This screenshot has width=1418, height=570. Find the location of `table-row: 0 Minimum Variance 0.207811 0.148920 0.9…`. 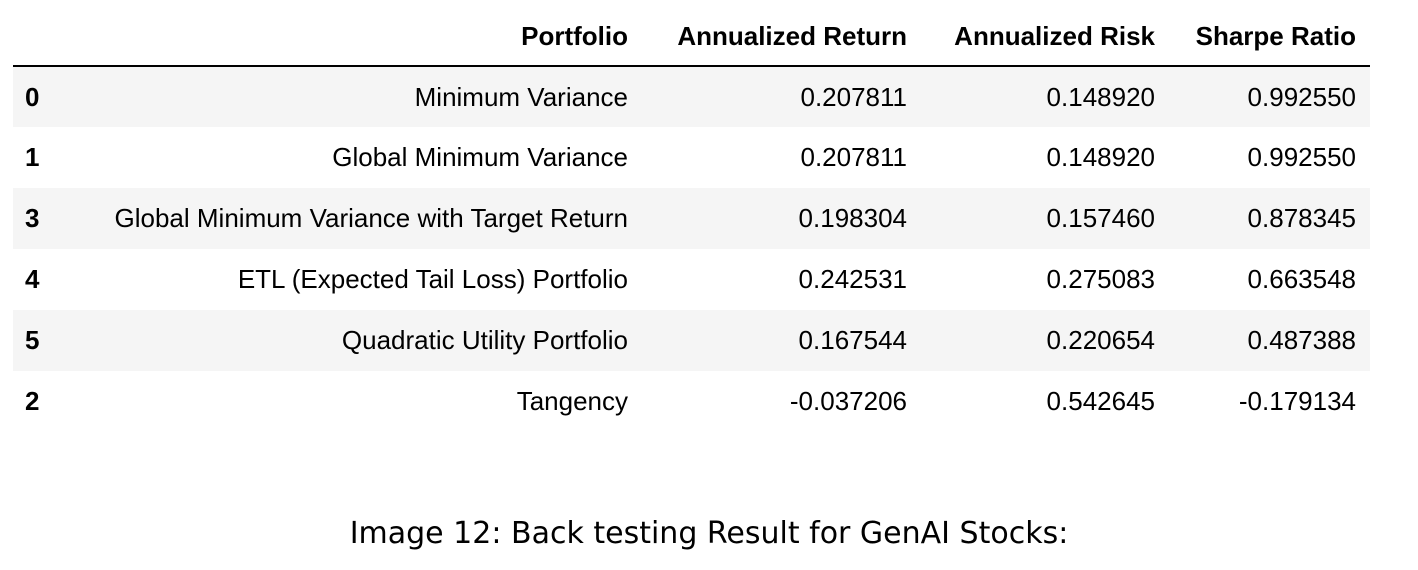

table-row: 0 Minimum Variance 0.207811 0.148920 0.9… is located at coordinates (691, 96).